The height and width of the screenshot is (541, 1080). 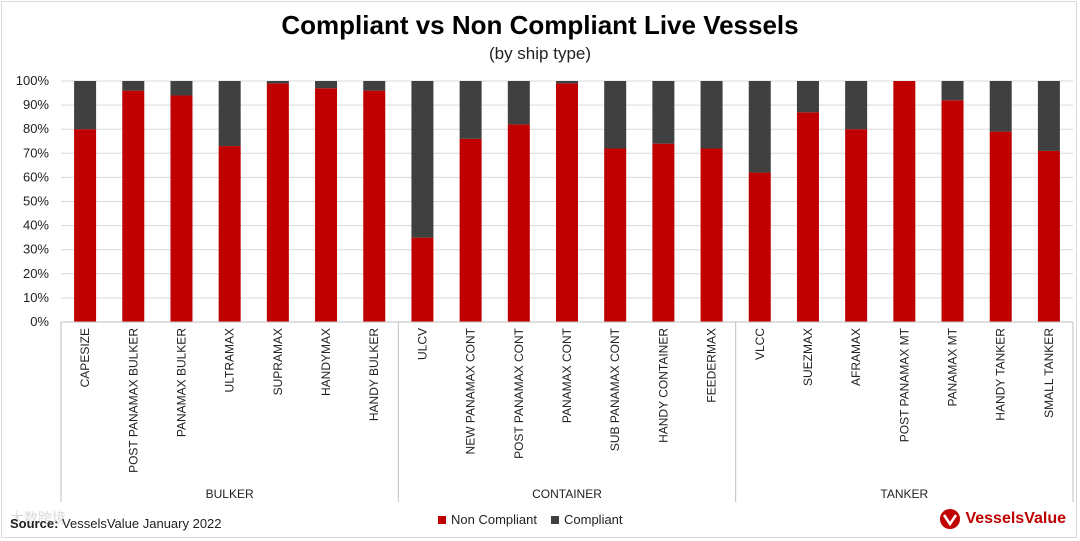 What do you see at coordinates (540, 25) in the screenshot?
I see `chart-title: Compliant vs Non Compliant Live Vessels` at bounding box center [540, 25].